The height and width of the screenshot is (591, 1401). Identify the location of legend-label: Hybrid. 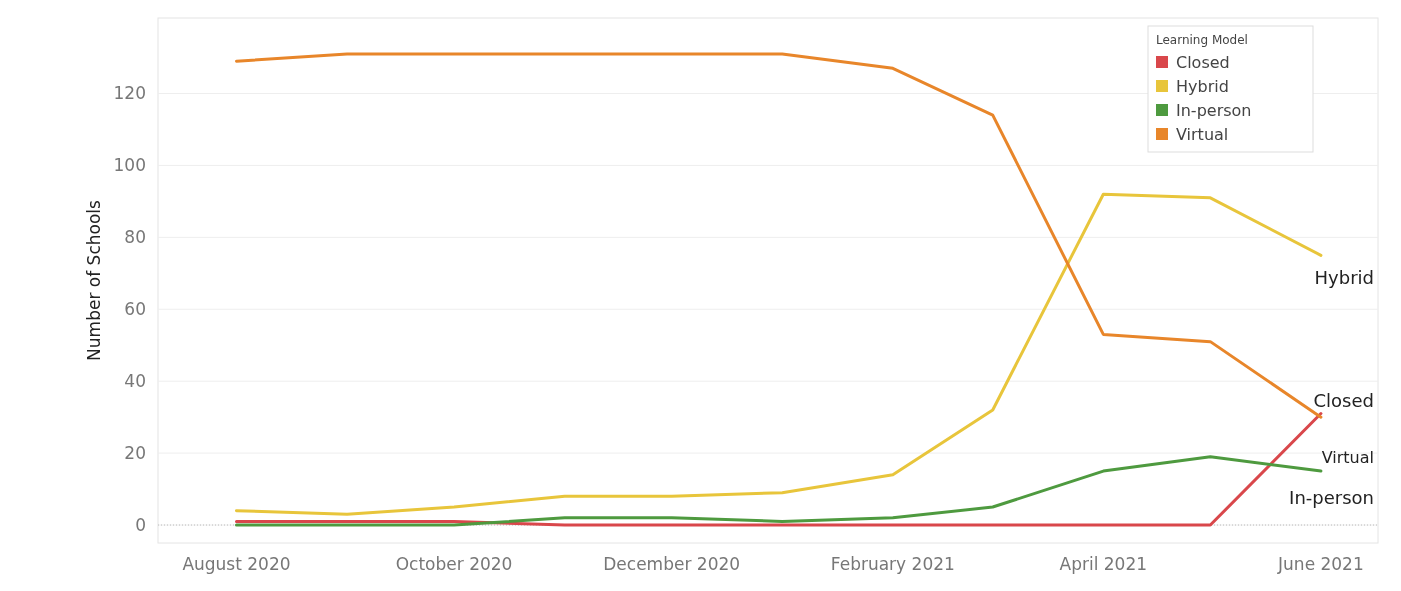
(1202, 86).